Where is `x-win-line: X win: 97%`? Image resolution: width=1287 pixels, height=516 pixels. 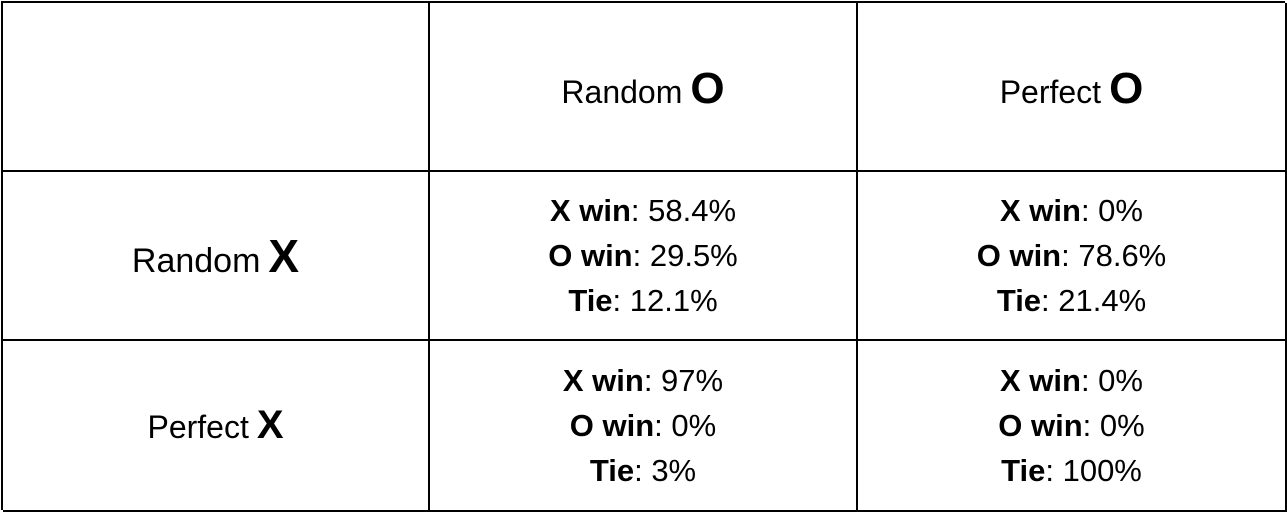 x-win-line: X win: 97% is located at coordinates (643, 380).